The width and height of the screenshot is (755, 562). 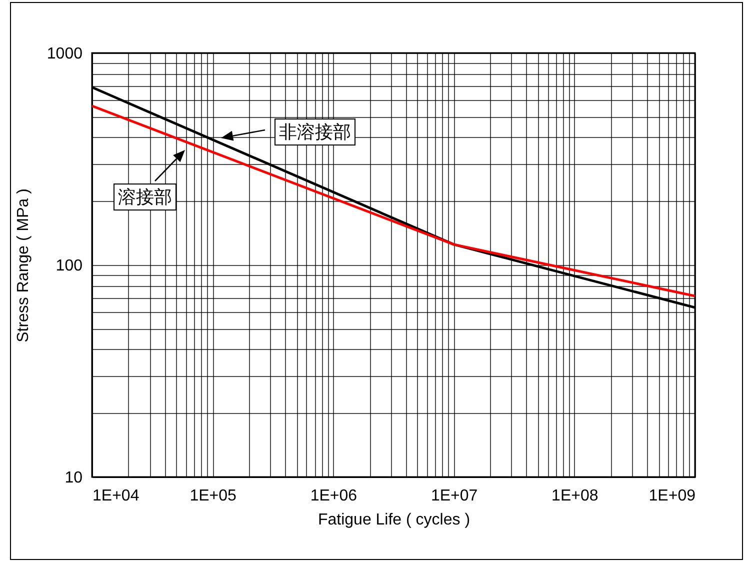 What do you see at coordinates (672, 496) in the screenshot?
I see `x-tick-label: 1E+09` at bounding box center [672, 496].